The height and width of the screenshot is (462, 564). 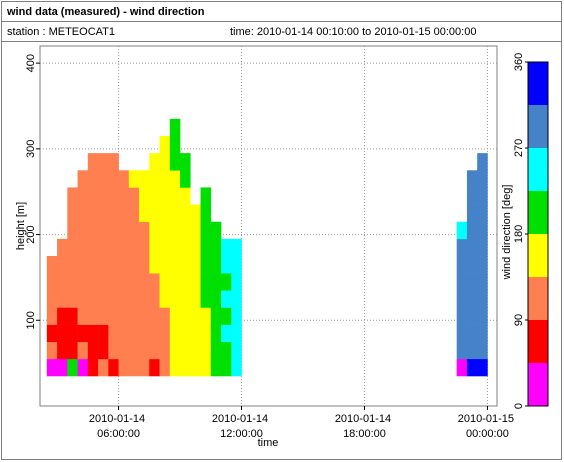 What do you see at coordinates (118, 426) in the screenshot?
I see `x-tick-label: 2010-01-14 06:00:00` at bounding box center [118, 426].